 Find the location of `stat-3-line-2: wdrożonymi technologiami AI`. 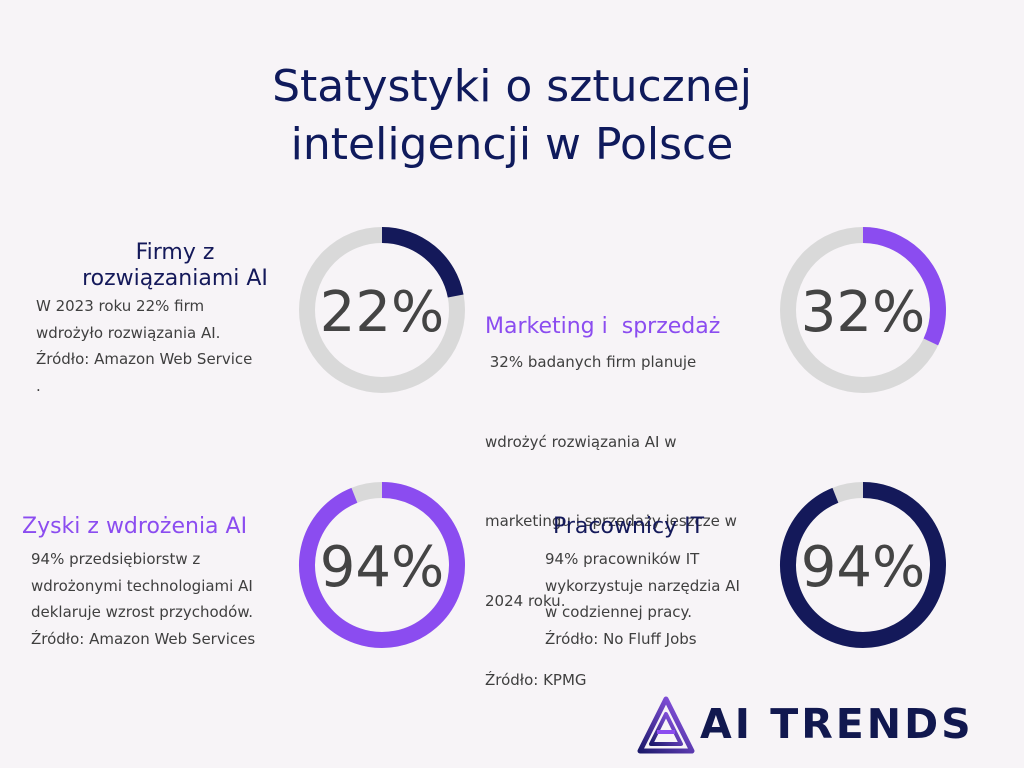

stat-3-line-2: wdrożonymi technologiami AI is located at coordinates (142, 585).